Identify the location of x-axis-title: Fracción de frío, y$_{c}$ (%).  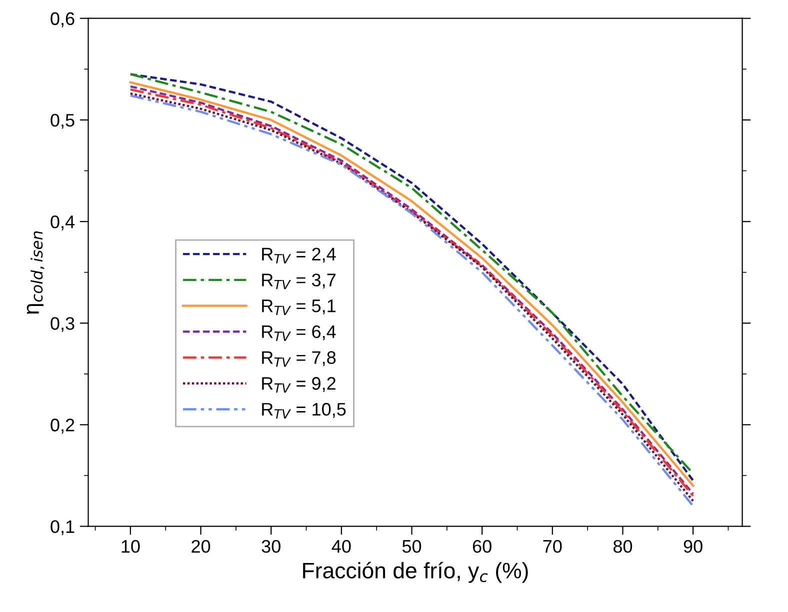
(415, 572).